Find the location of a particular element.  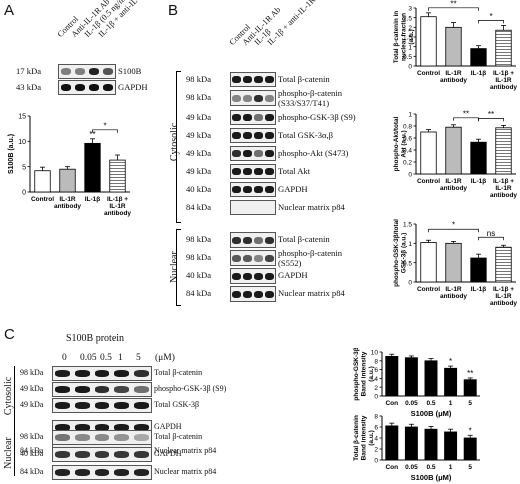

c-nuclear-label: Nuclear is located at coordinates (8, 453).